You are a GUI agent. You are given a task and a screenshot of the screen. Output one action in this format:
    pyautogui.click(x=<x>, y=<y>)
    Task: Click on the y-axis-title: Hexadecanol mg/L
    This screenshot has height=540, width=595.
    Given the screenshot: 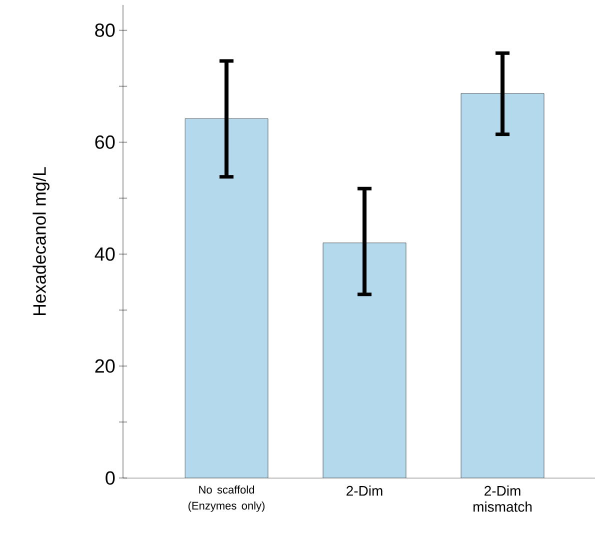 What is the action you would take?
    pyautogui.click(x=41, y=241)
    